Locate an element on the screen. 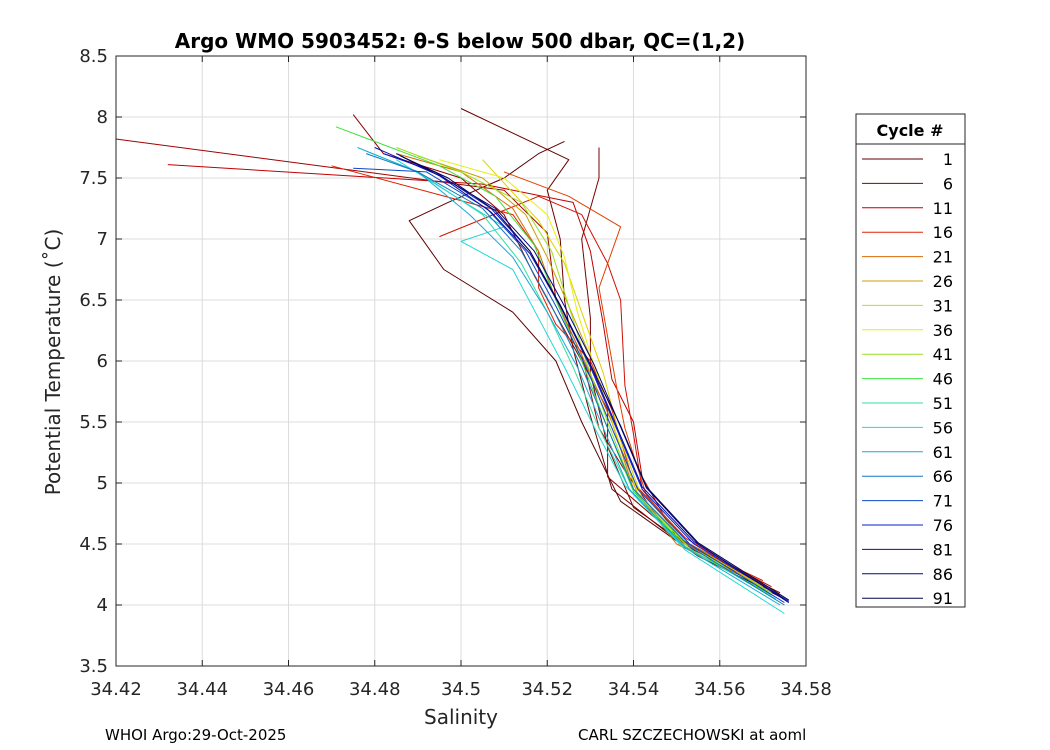  y-tick-label: 8.5 is located at coordinates (93, 56).